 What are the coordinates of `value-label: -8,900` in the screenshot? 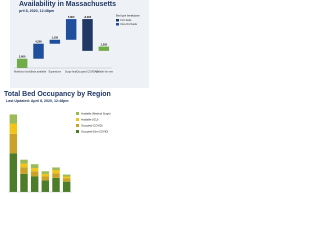 It's located at (88, 17).